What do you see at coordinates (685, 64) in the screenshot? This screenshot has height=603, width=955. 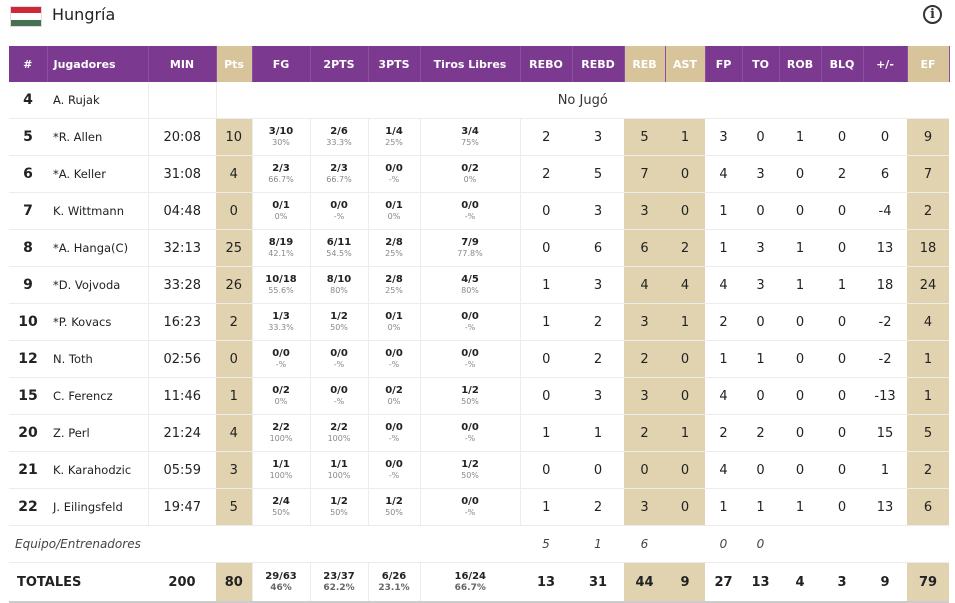 I see `column-header: AST` at bounding box center [685, 64].